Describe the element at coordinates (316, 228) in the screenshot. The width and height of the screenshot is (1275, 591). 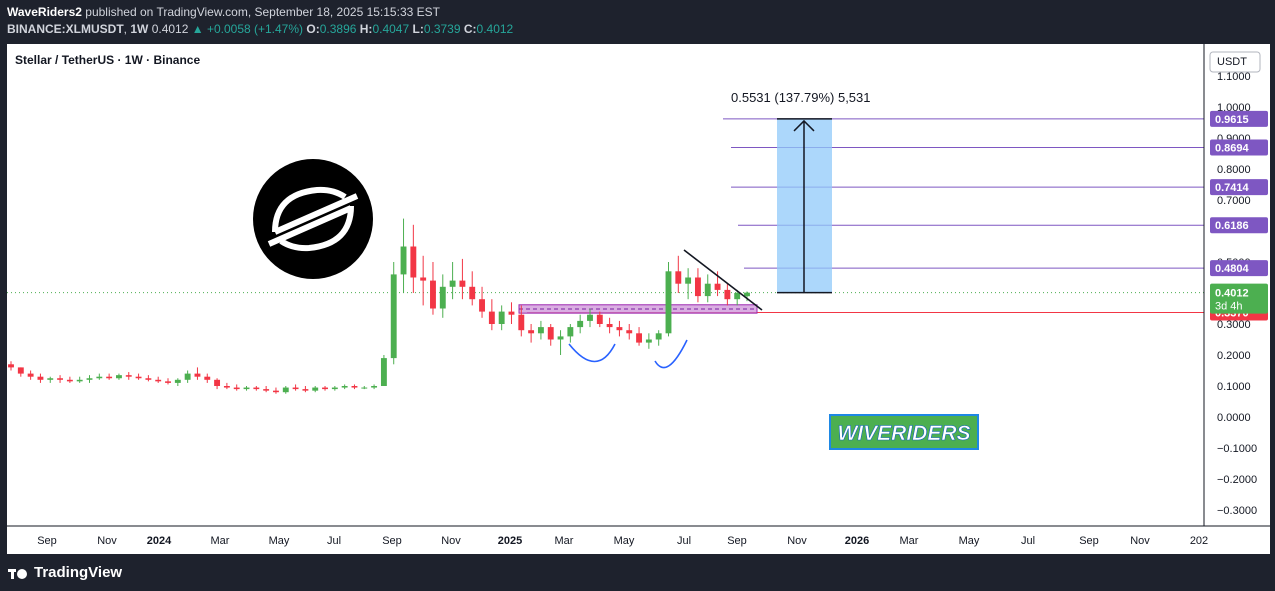
I see `stellar-arc-bottom` at that location.